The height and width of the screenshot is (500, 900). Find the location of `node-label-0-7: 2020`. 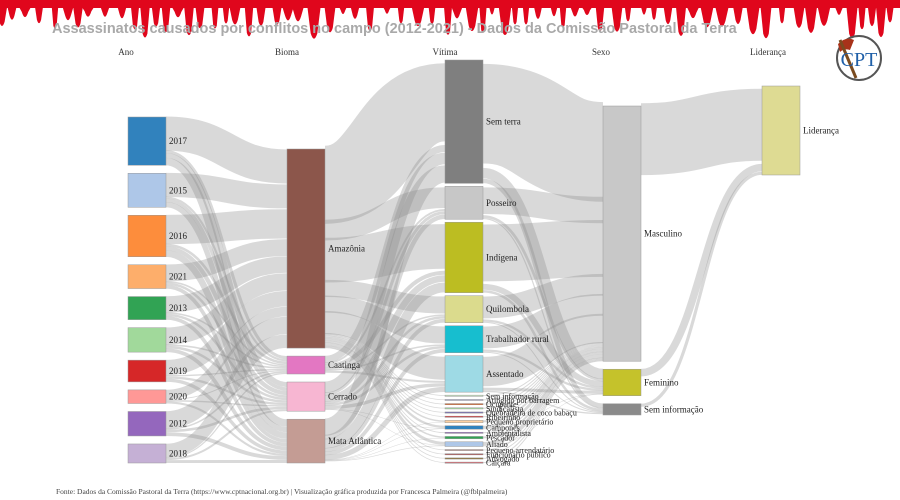

node-label-0-7: 2020 is located at coordinates (178, 397).